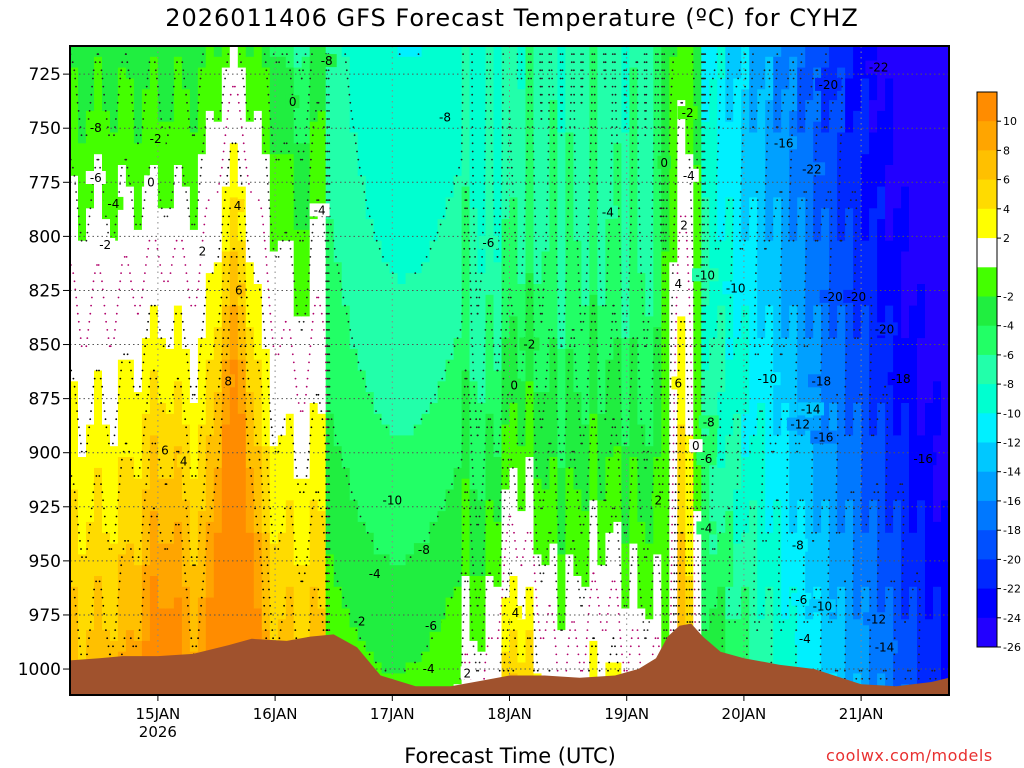  Describe the element at coordinates (909, 755) in the screenshot. I see `source-credit: coolwx.com/models` at that location.